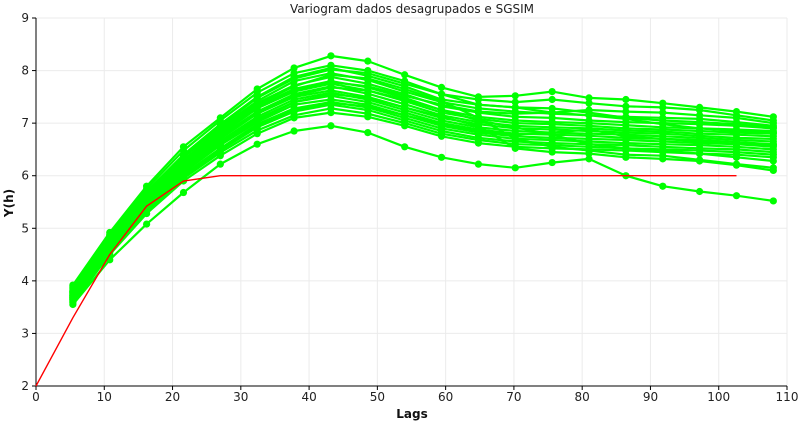 The image size is (808, 426). What do you see at coordinates (172, 397) in the screenshot?
I see `x-tick-label: 20` at bounding box center [172, 397].